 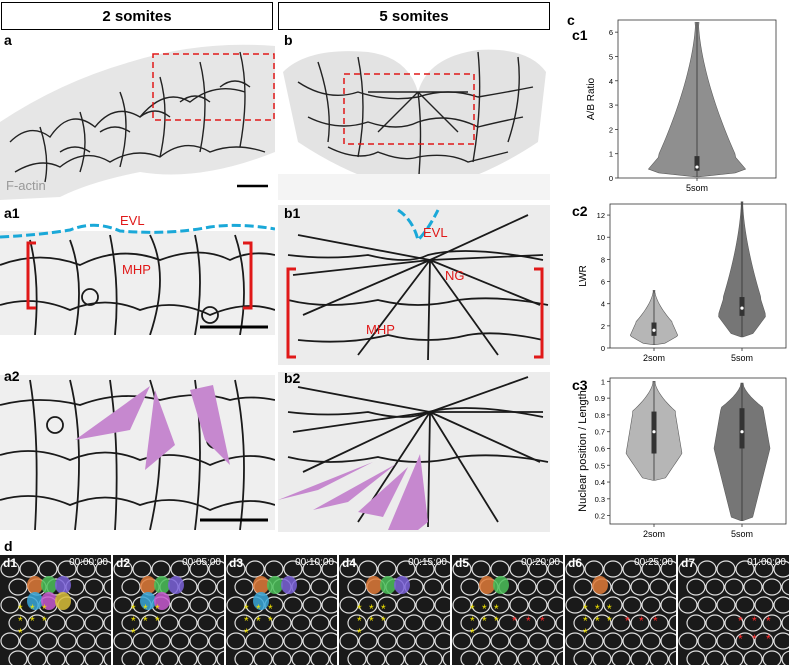 What do you see at coordinates (137, 450) in the screenshot?
I see `panel-a2-micrograph` at bounding box center [137, 450].